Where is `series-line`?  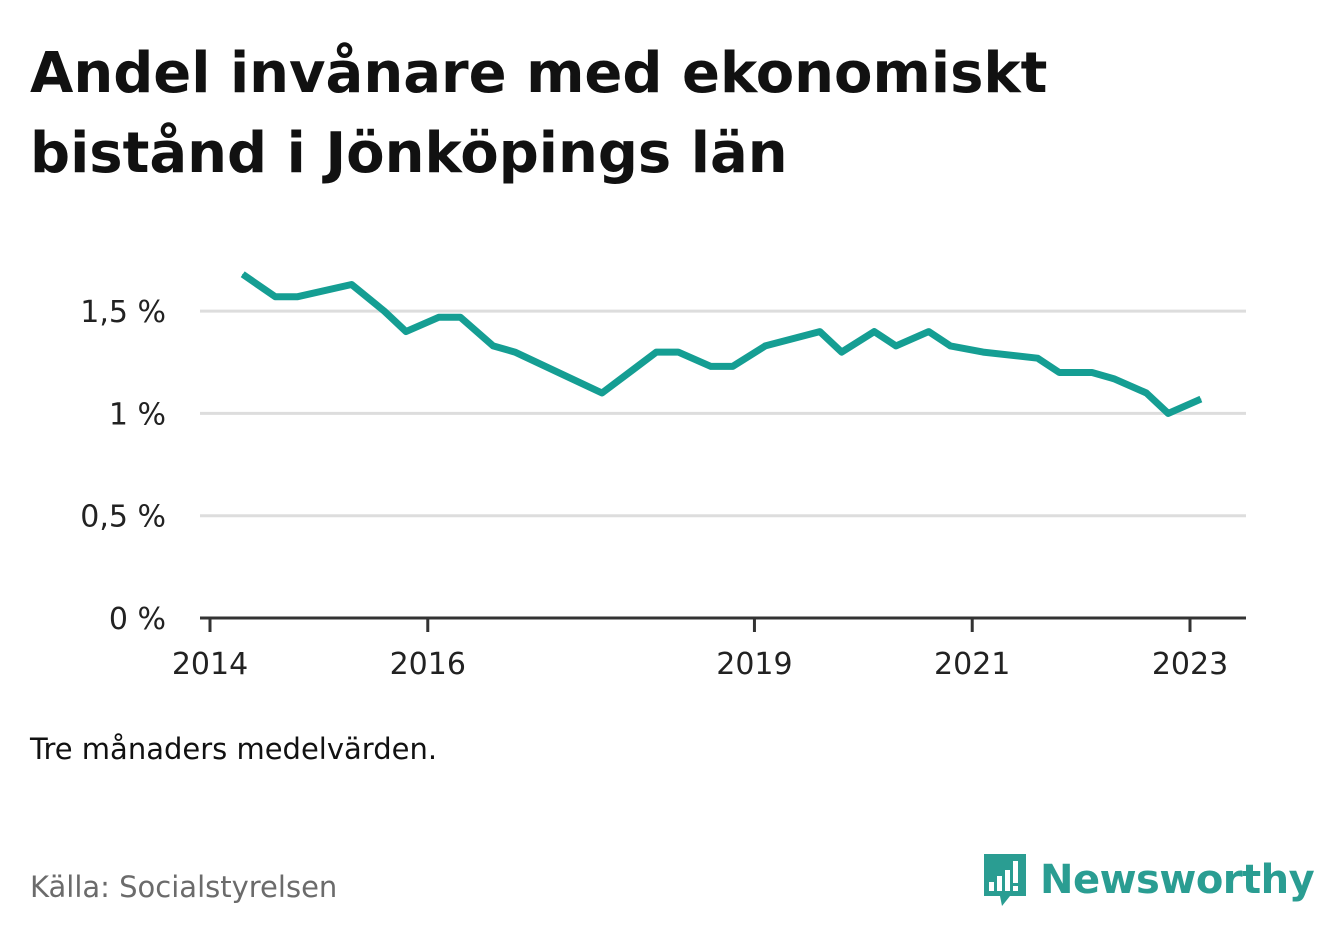 series-line is located at coordinates (721, 344).